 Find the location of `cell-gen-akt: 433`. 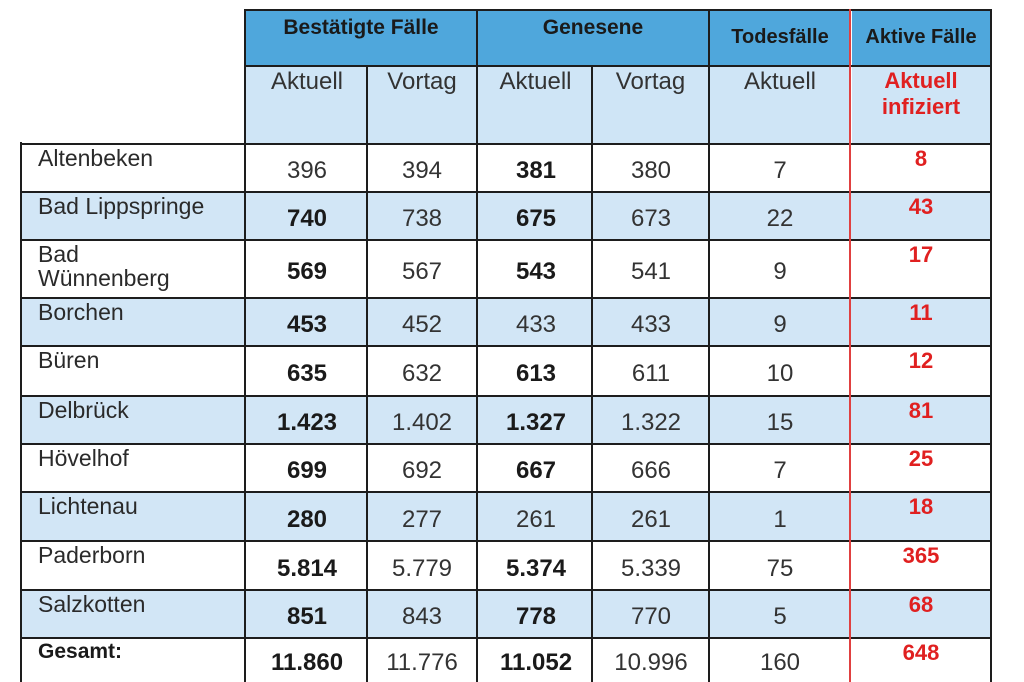

cell-gen-akt: 433 is located at coordinates (536, 324).